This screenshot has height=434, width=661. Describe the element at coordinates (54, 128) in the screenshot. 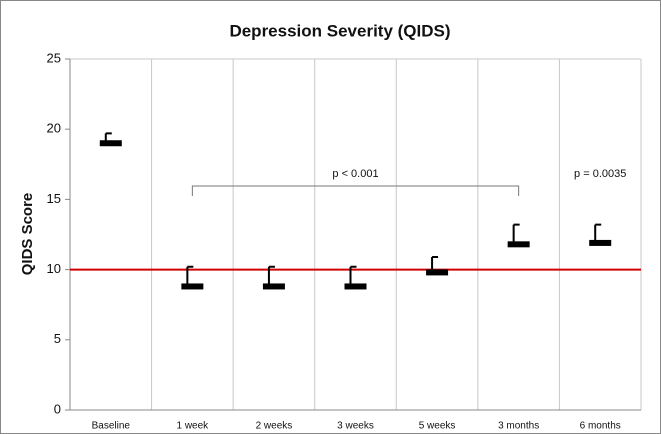

I see `y-tick-label: 20` at that location.